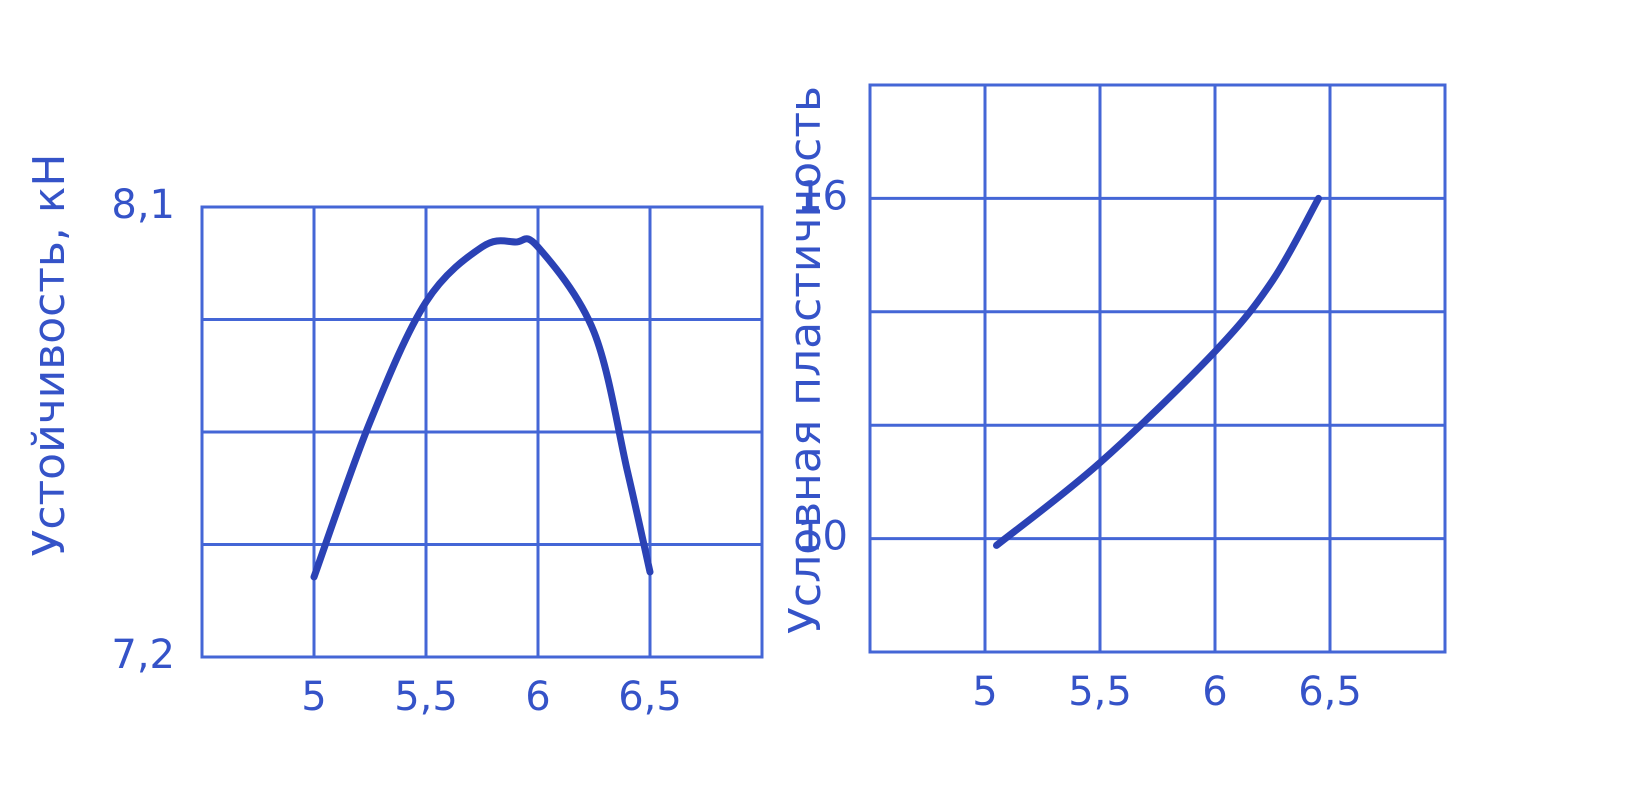 Image resolution: width=1634 pixels, height=795 pixels. What do you see at coordinates (49, 355) in the screenshot?
I see `y-axis-label: Устойчивость, кН` at bounding box center [49, 355].